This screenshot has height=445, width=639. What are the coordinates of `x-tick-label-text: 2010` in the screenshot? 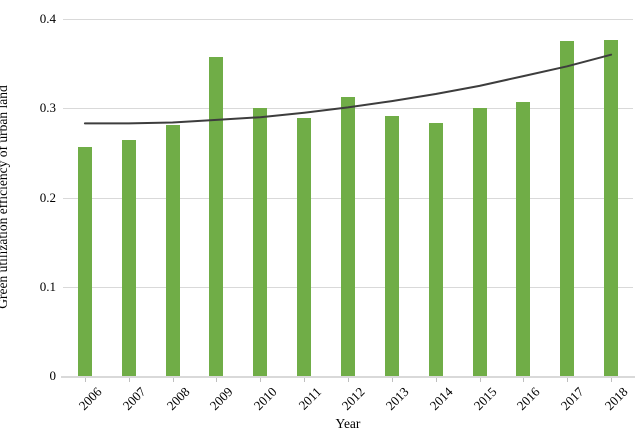 It's located at (265, 398).